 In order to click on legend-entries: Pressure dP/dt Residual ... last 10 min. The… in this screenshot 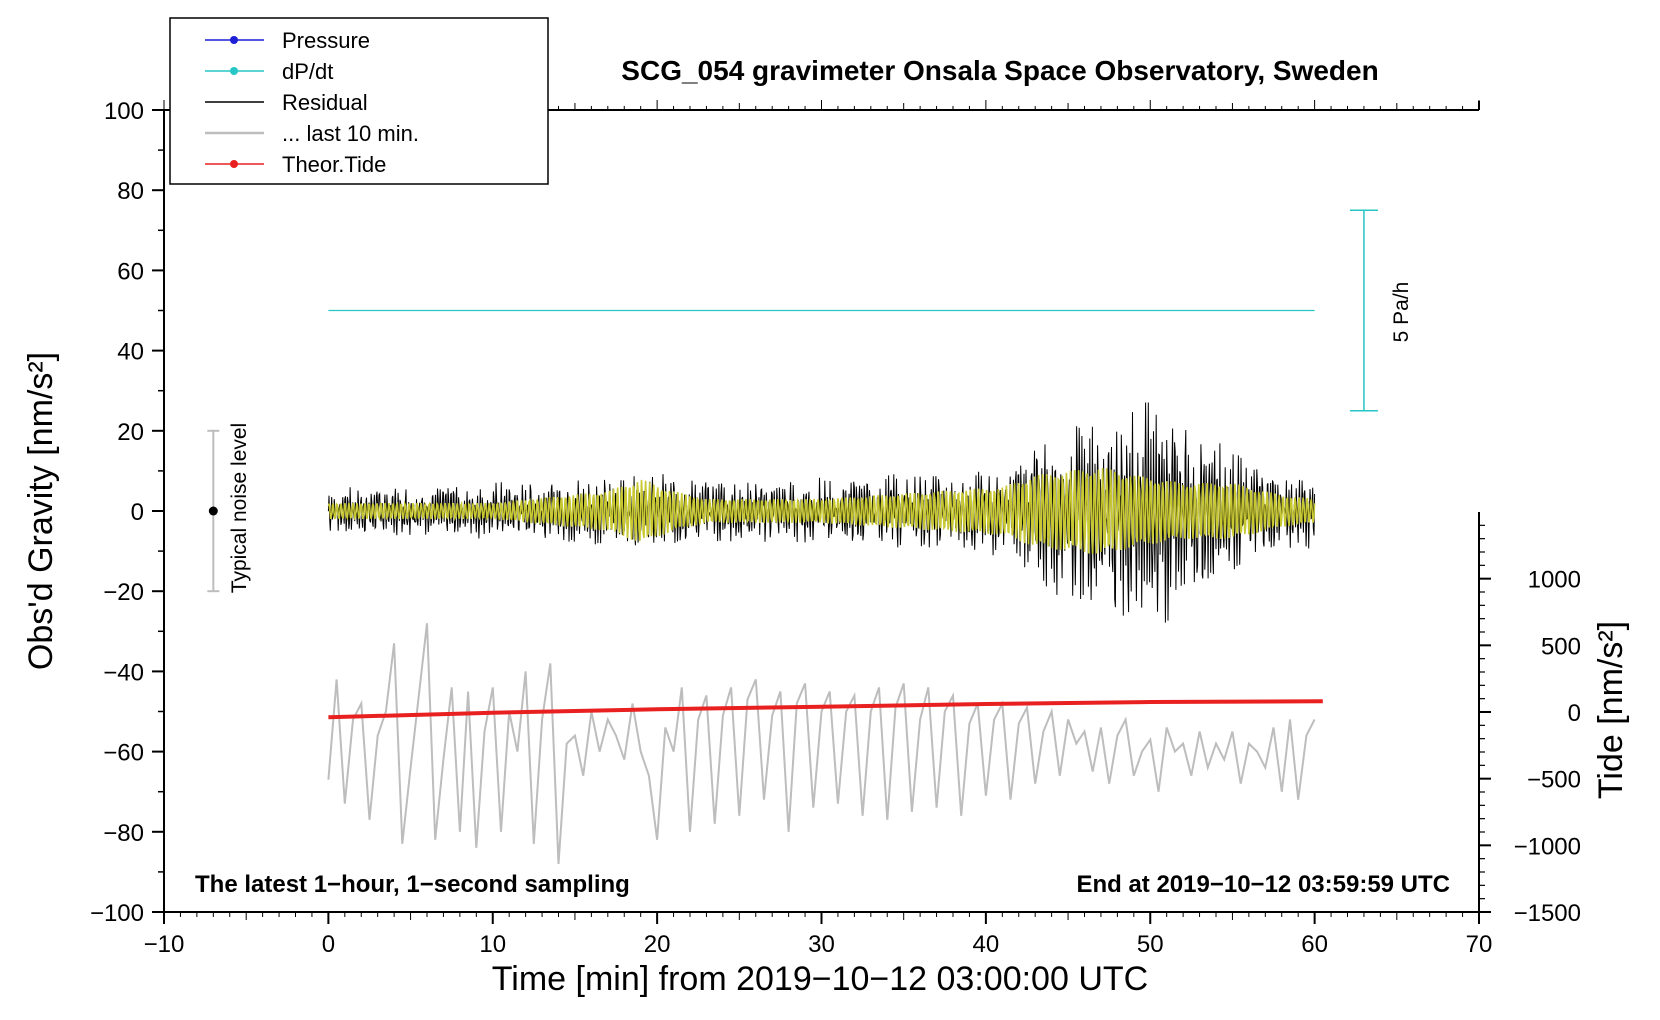, I will do `click(312, 102)`.